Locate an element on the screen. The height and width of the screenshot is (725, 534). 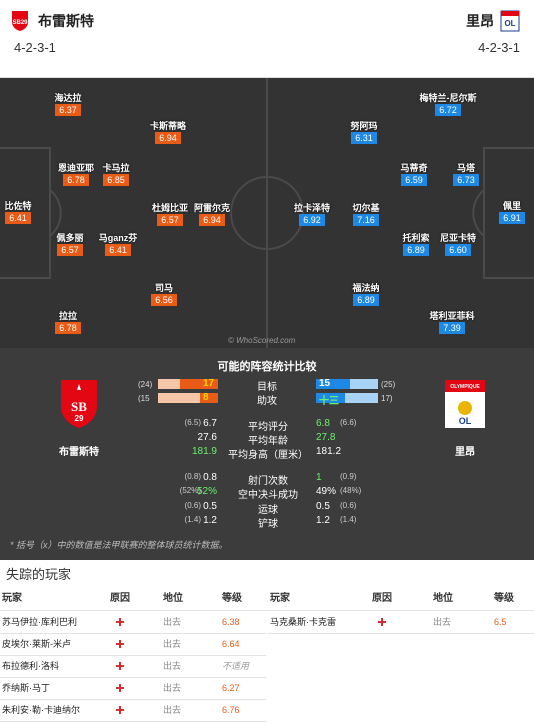
away-prior: (0.6) is located at coordinates (348, 505).